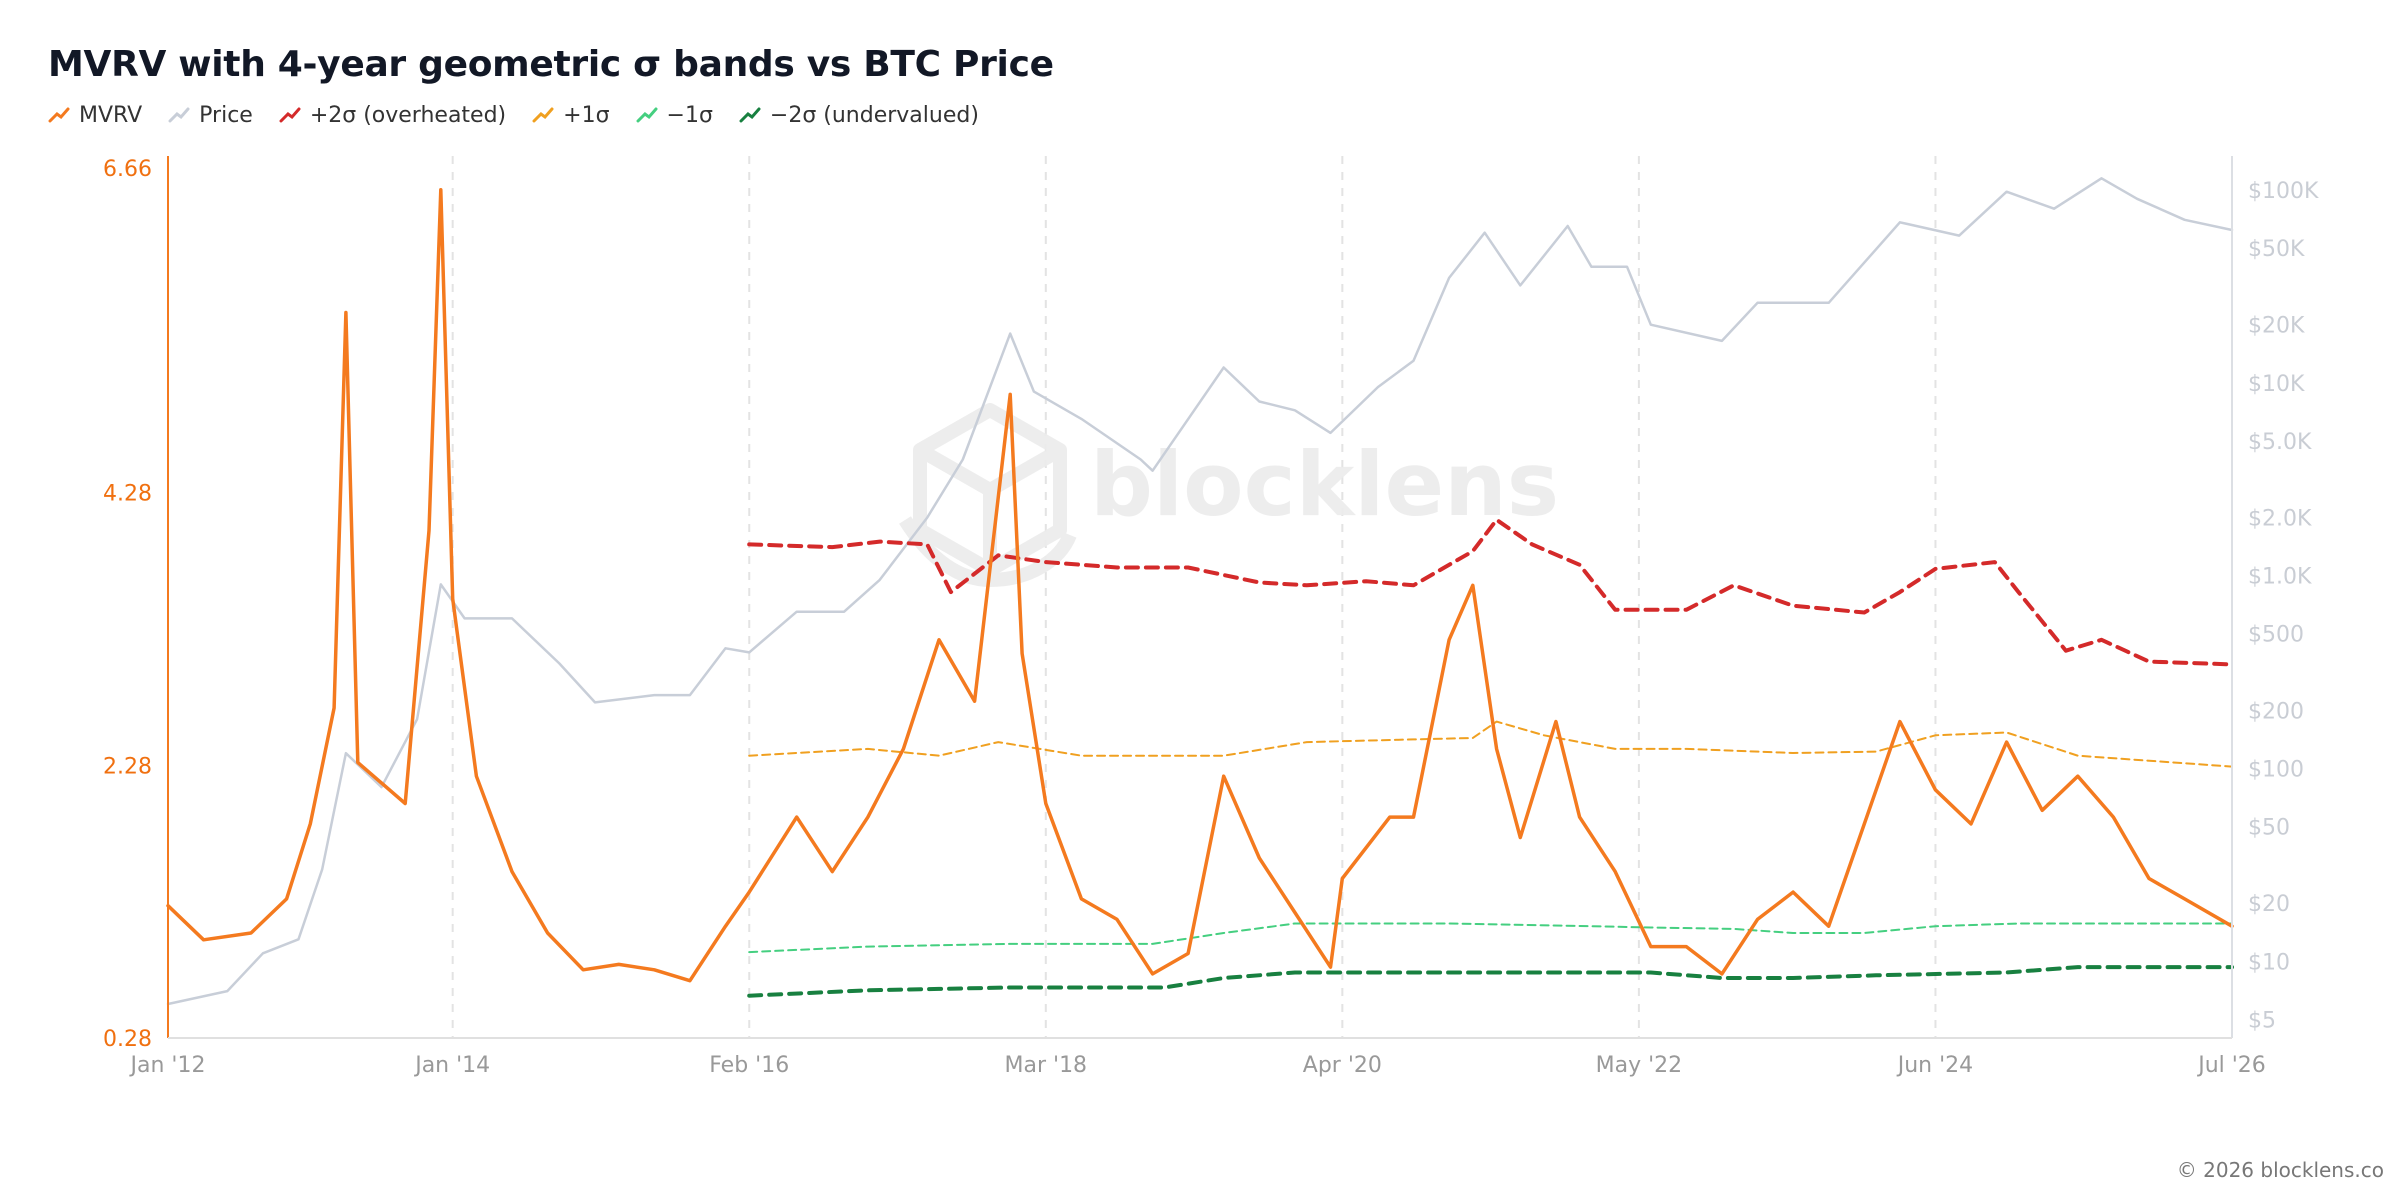  What do you see at coordinates (2280, 577) in the screenshot?
I see `y-right-tick-label: $1.0K` at bounding box center [2280, 577].